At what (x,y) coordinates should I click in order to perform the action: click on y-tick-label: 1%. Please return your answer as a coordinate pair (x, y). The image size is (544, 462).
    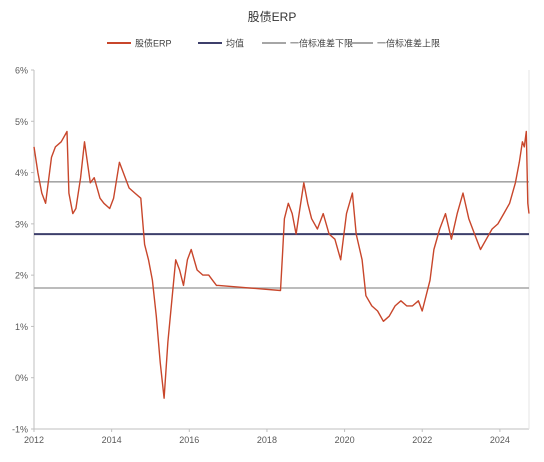
    Looking at the image, I should click on (21, 327).